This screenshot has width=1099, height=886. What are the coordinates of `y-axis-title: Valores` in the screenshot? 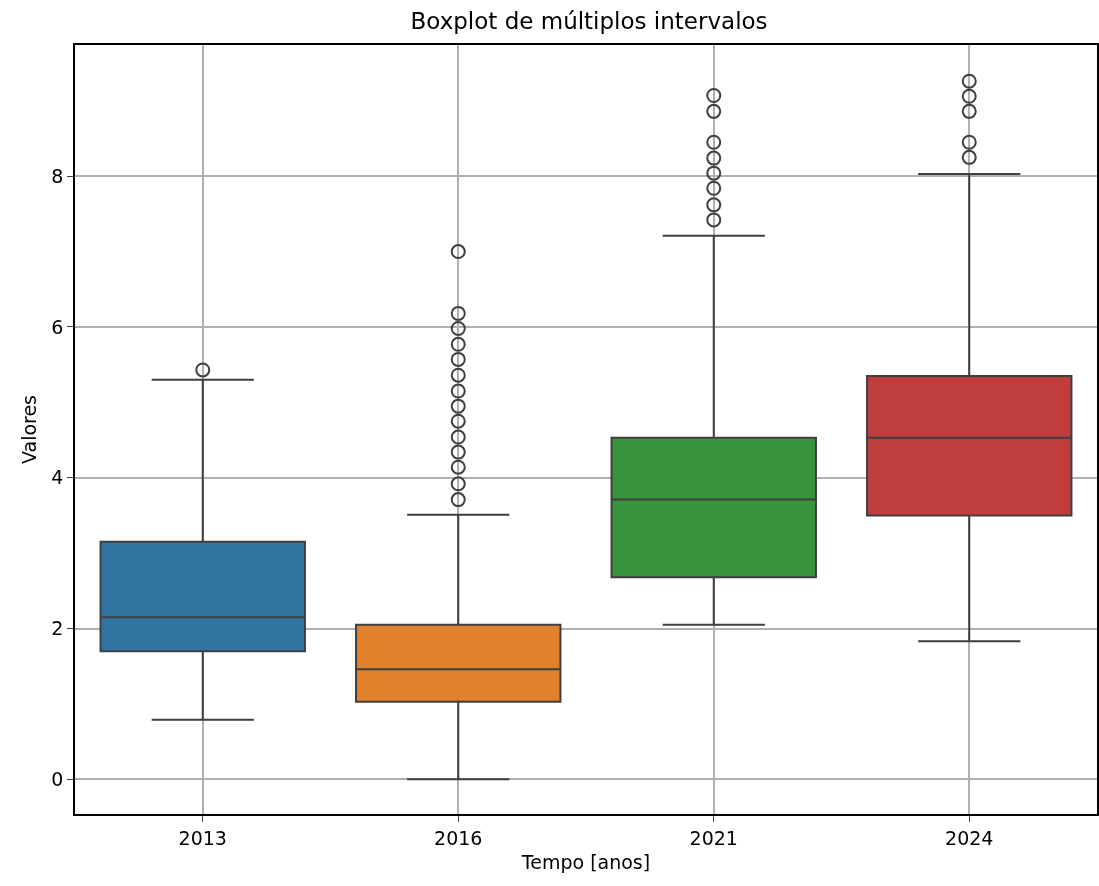 It's located at (28, 429).